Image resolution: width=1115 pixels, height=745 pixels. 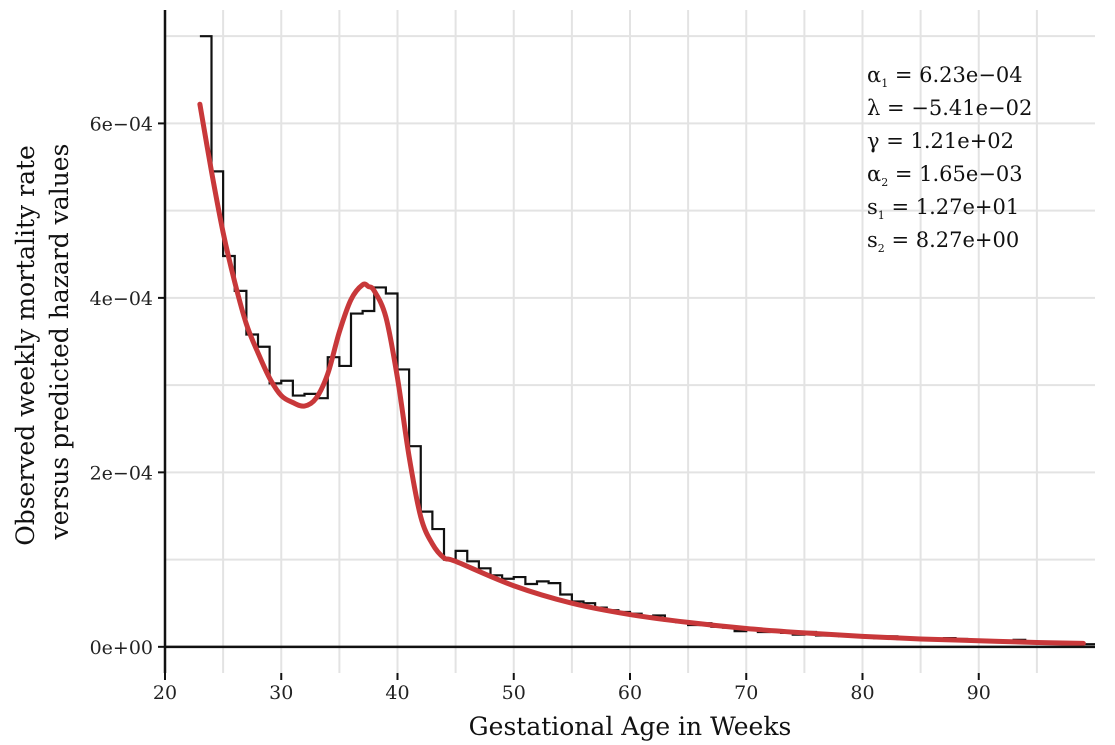 What do you see at coordinates (121, 648) in the screenshot?
I see `y-tick-label: 0e+00` at bounding box center [121, 648].